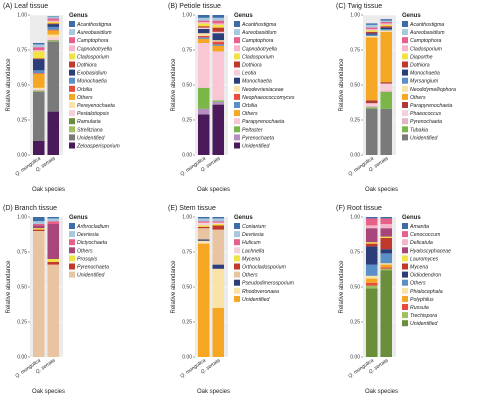 Image resolution: width=500 pixels, height=404 pixels. I want to click on legend-label: Devriesia, so click(253, 235).